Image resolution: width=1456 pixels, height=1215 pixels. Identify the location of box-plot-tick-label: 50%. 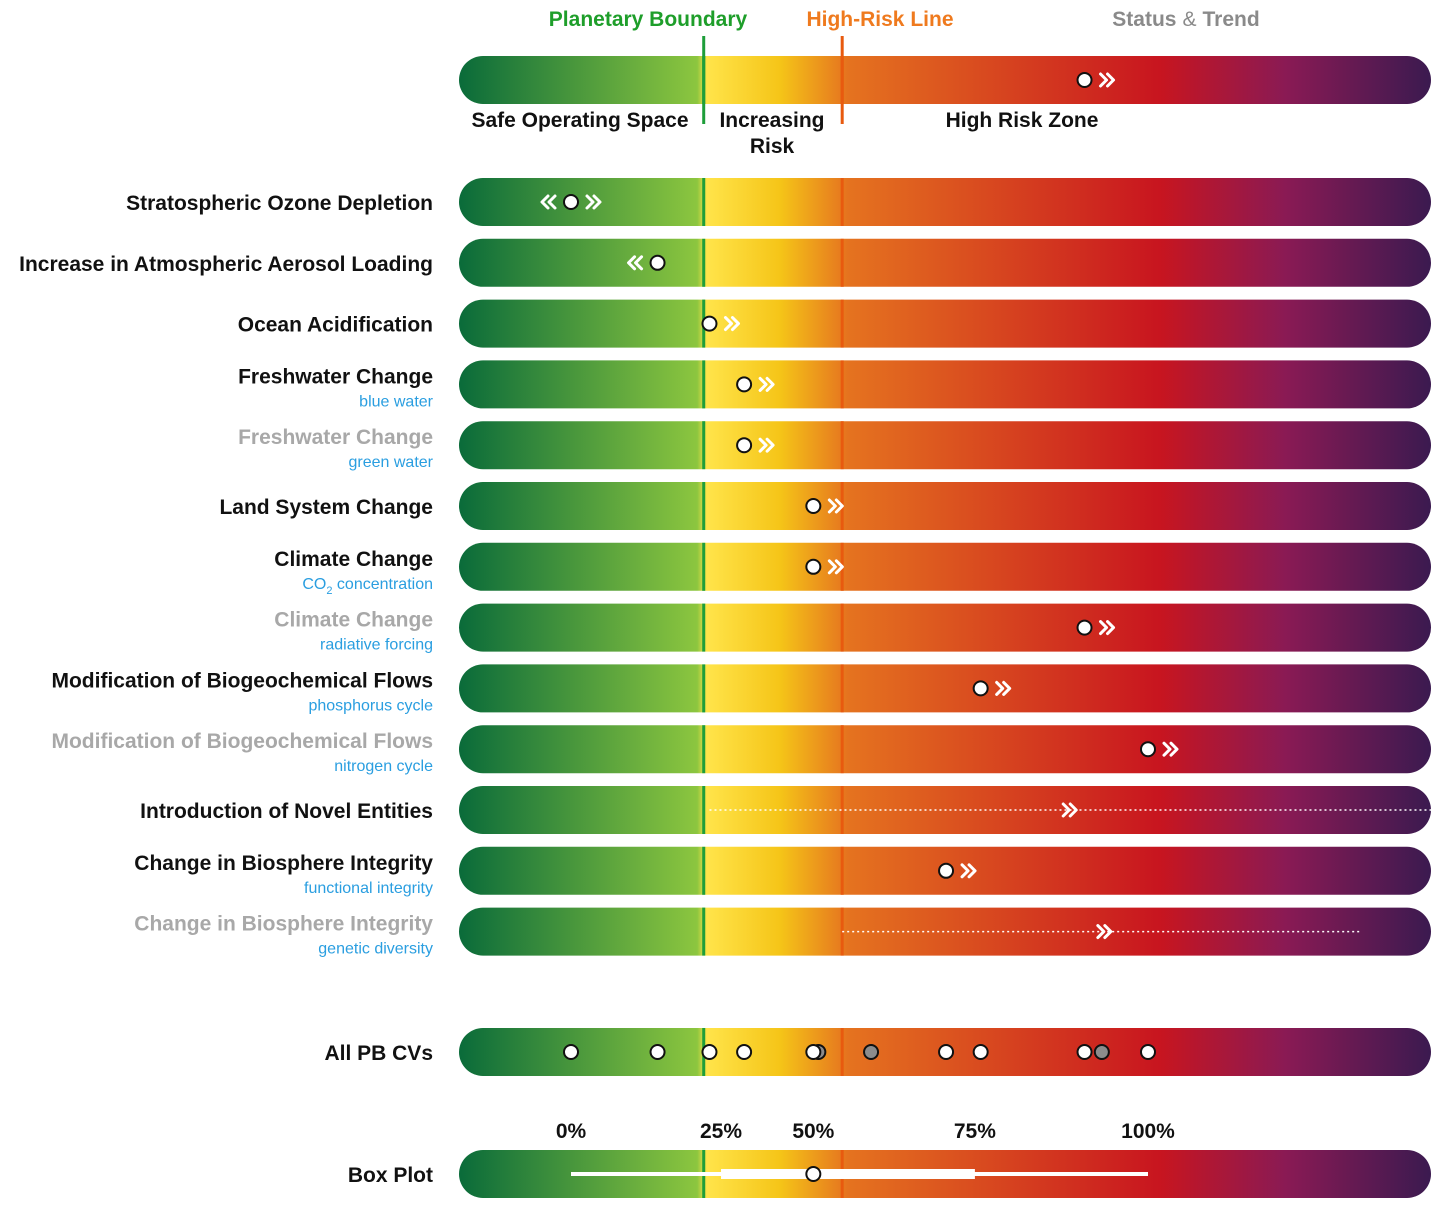
(813, 1131).